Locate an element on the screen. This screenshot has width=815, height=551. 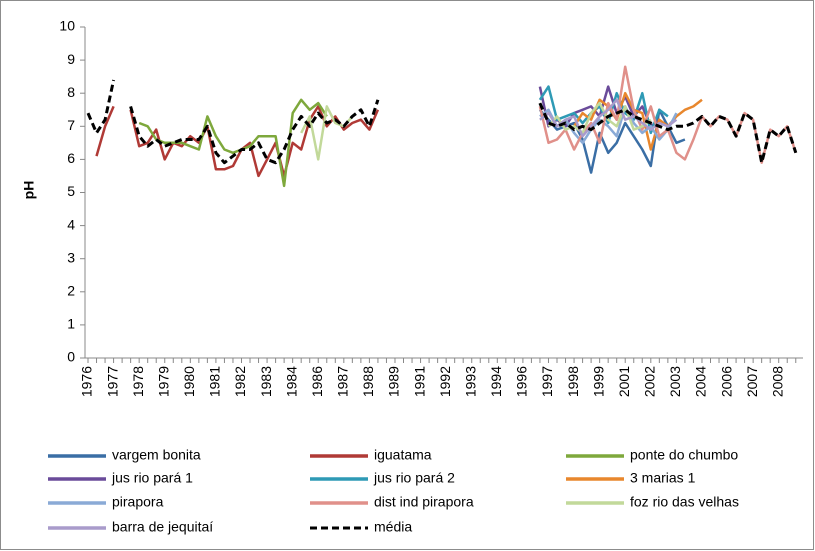
x-tick-label: 1999 is located at coordinates (598, 381).